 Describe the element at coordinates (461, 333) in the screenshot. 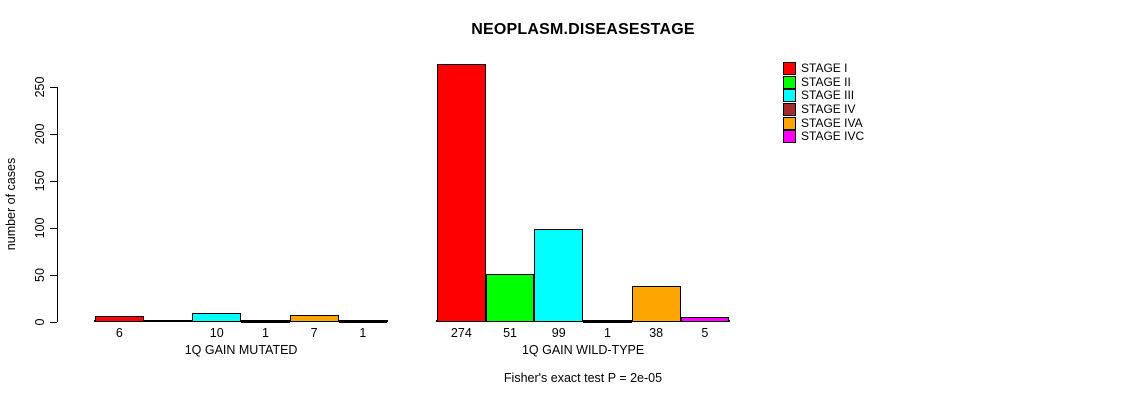

I see `bar-count-label: 274` at that location.